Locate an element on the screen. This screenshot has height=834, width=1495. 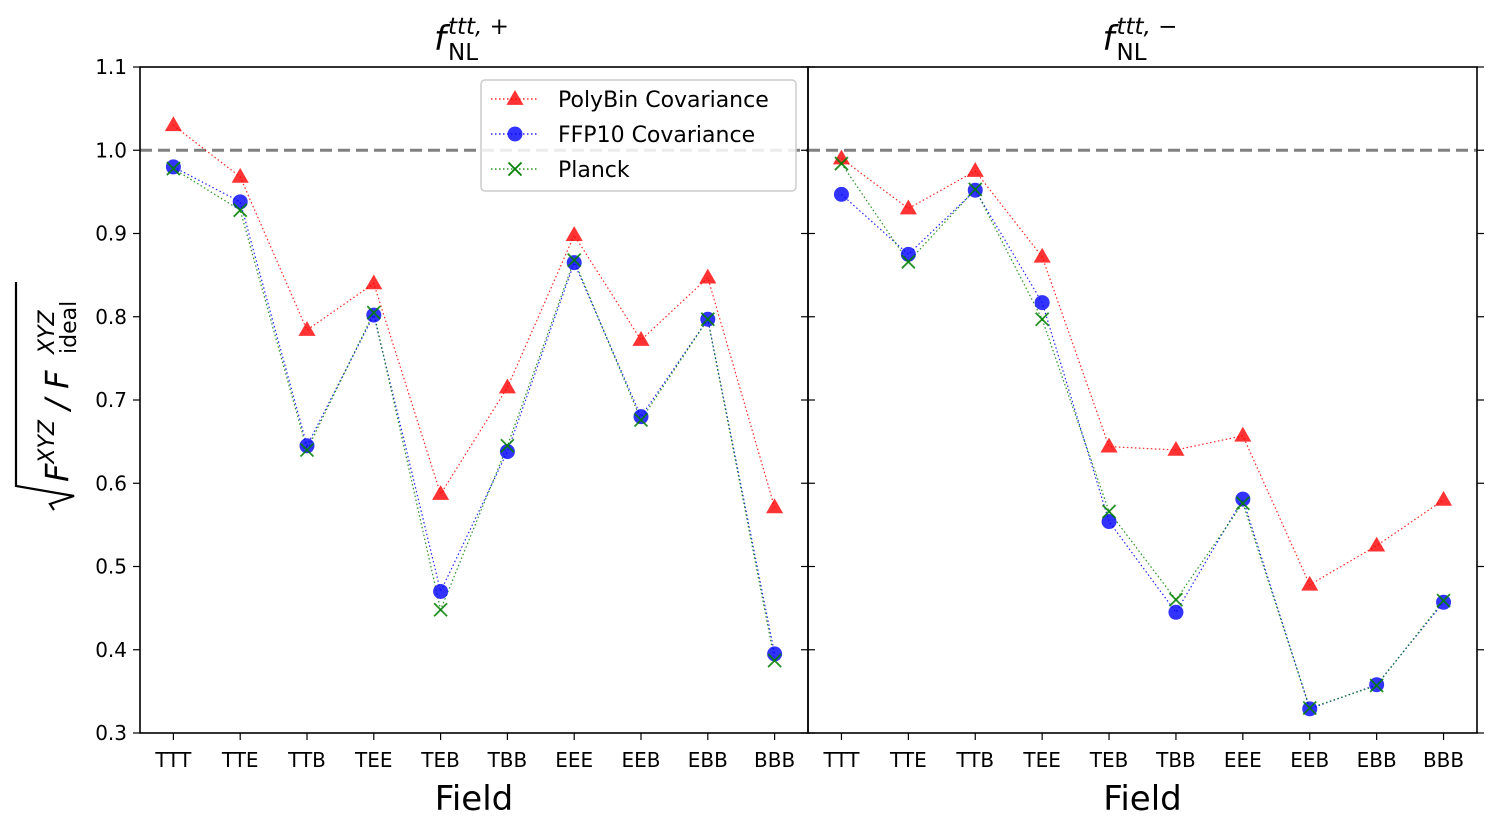
y-tick-label: 0.4 is located at coordinates (111, 650).